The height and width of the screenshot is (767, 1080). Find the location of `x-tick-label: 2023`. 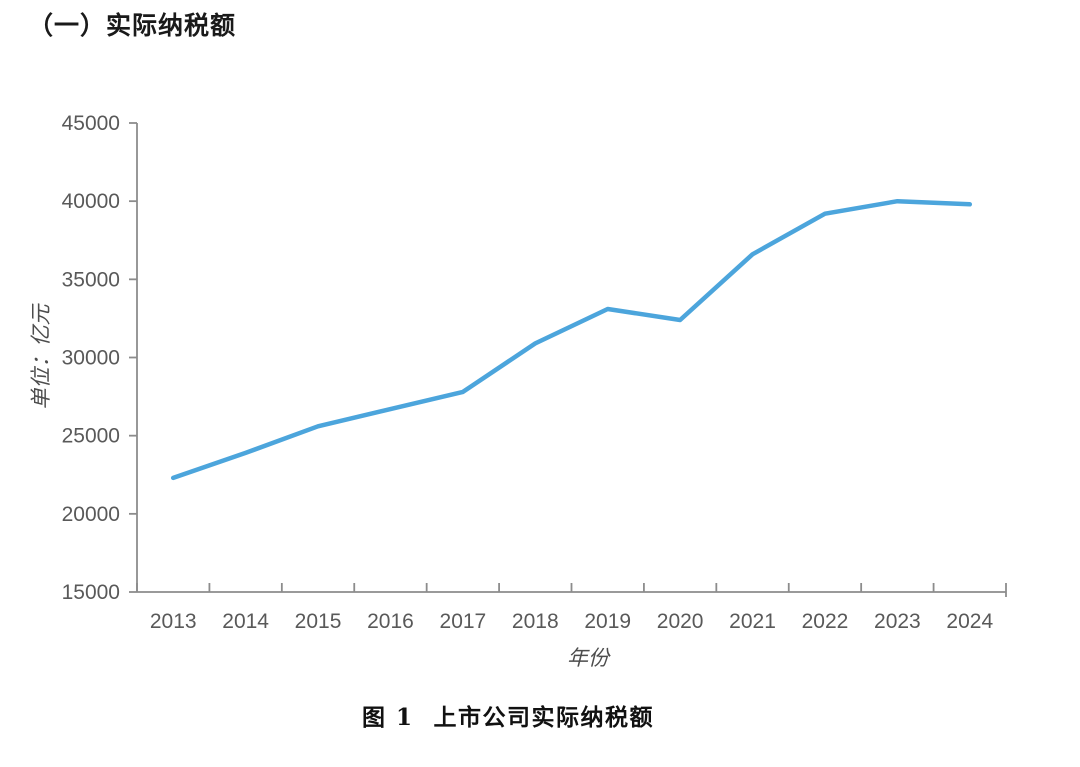

x-tick-label: 2023 is located at coordinates (897, 621).